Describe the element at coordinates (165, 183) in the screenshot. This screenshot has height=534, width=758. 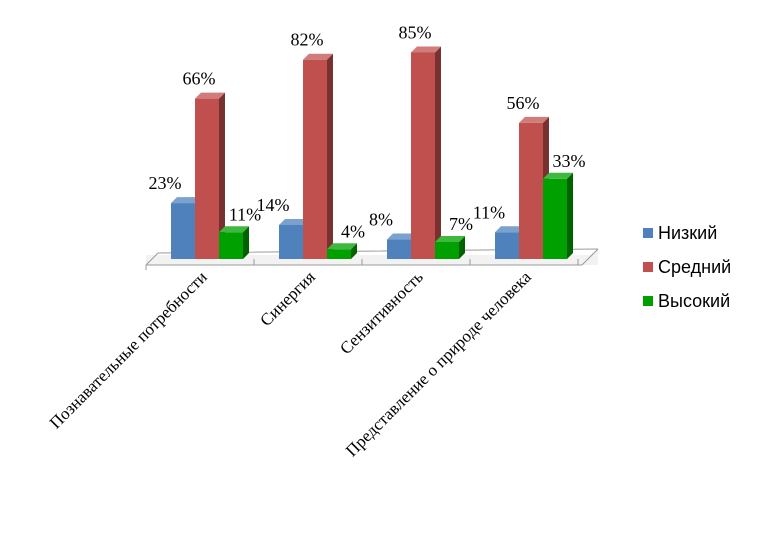
I see `data-label: 23%` at that location.